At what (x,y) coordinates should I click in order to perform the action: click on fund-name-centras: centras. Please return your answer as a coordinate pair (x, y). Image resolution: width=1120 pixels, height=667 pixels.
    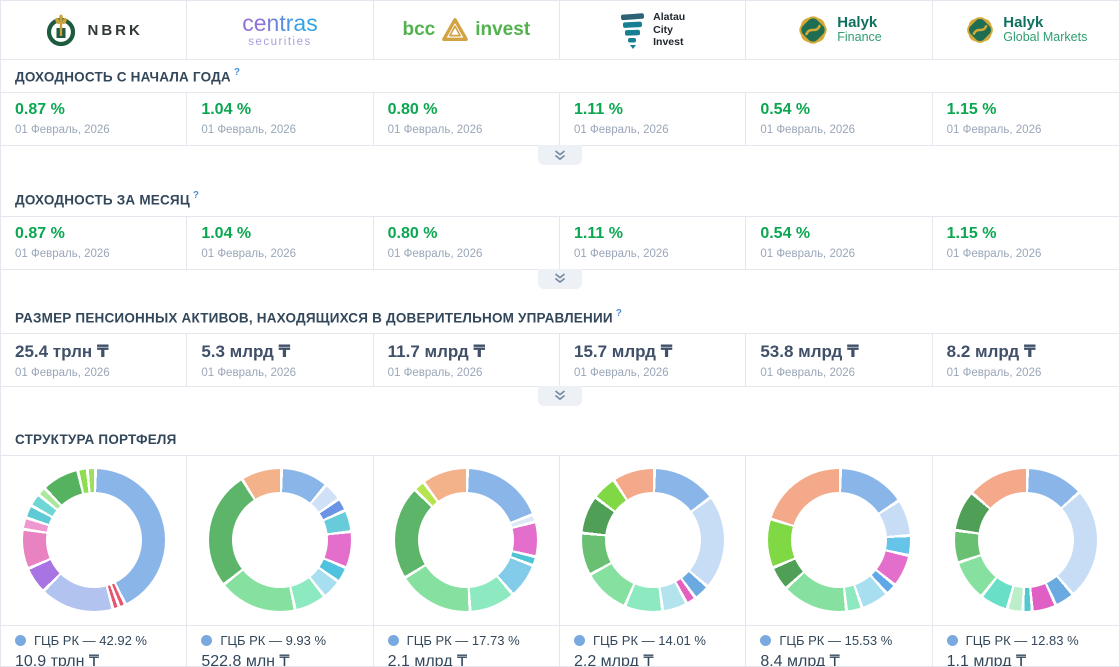
    Looking at the image, I should click on (280, 22).